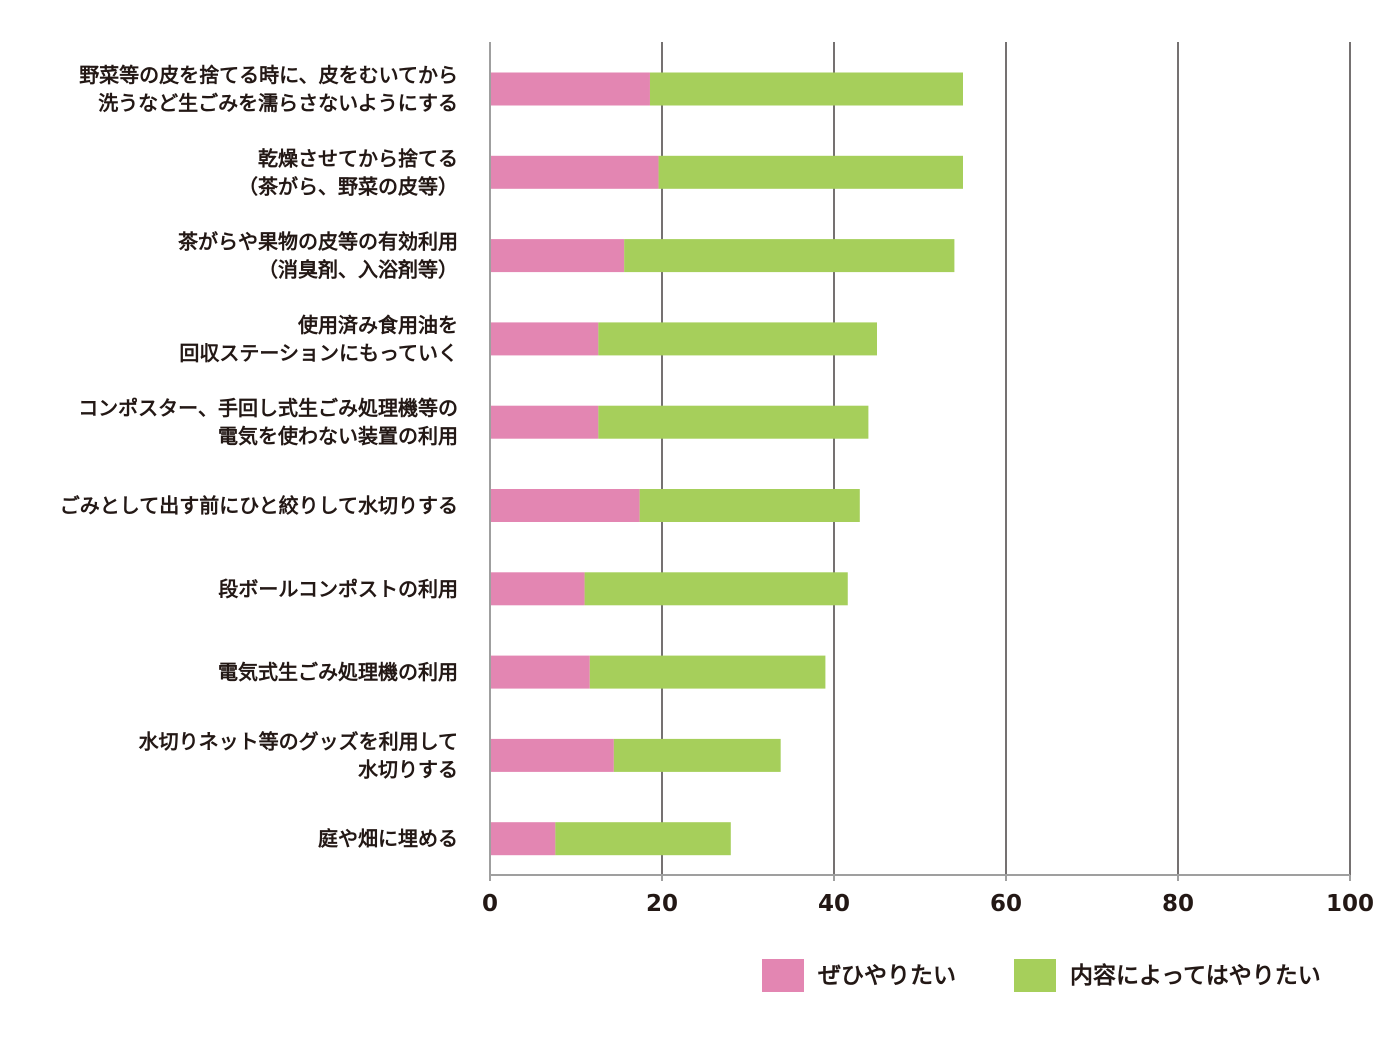 The height and width of the screenshot is (1040, 1400). I want to click on category-label: 電気を使わない装置の利用, so click(338, 436).